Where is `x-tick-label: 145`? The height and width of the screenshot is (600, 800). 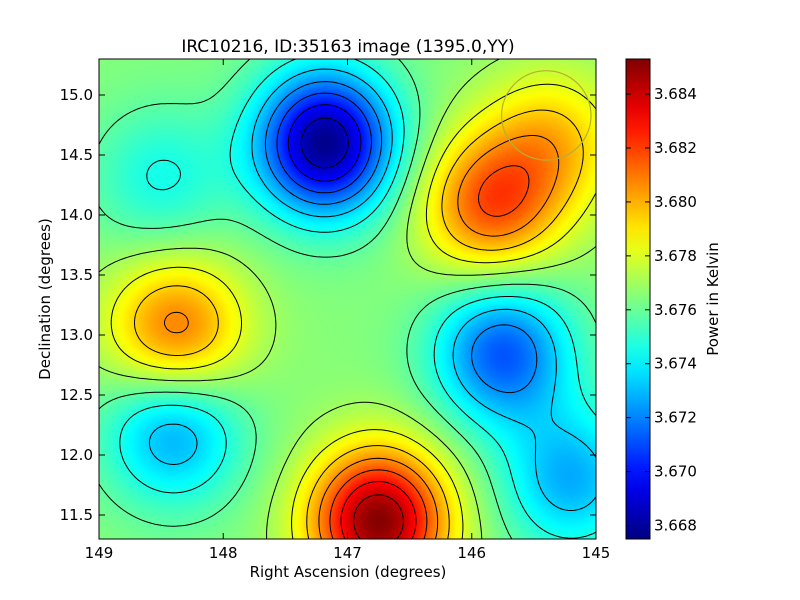 x-tick-label: 145 is located at coordinates (596, 553).